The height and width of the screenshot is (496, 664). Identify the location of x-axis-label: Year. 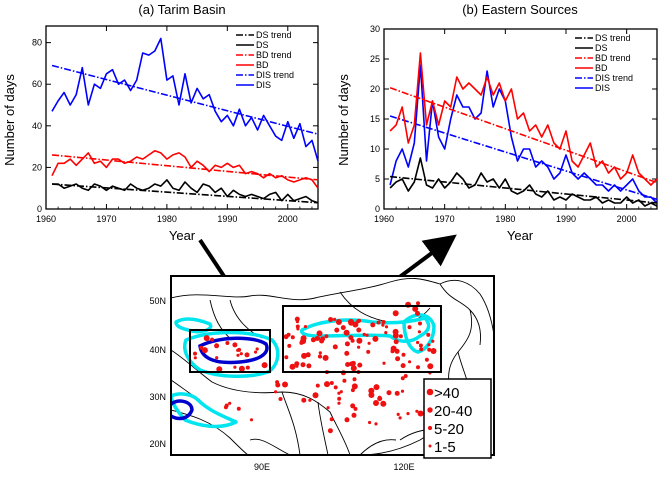
(182, 235).